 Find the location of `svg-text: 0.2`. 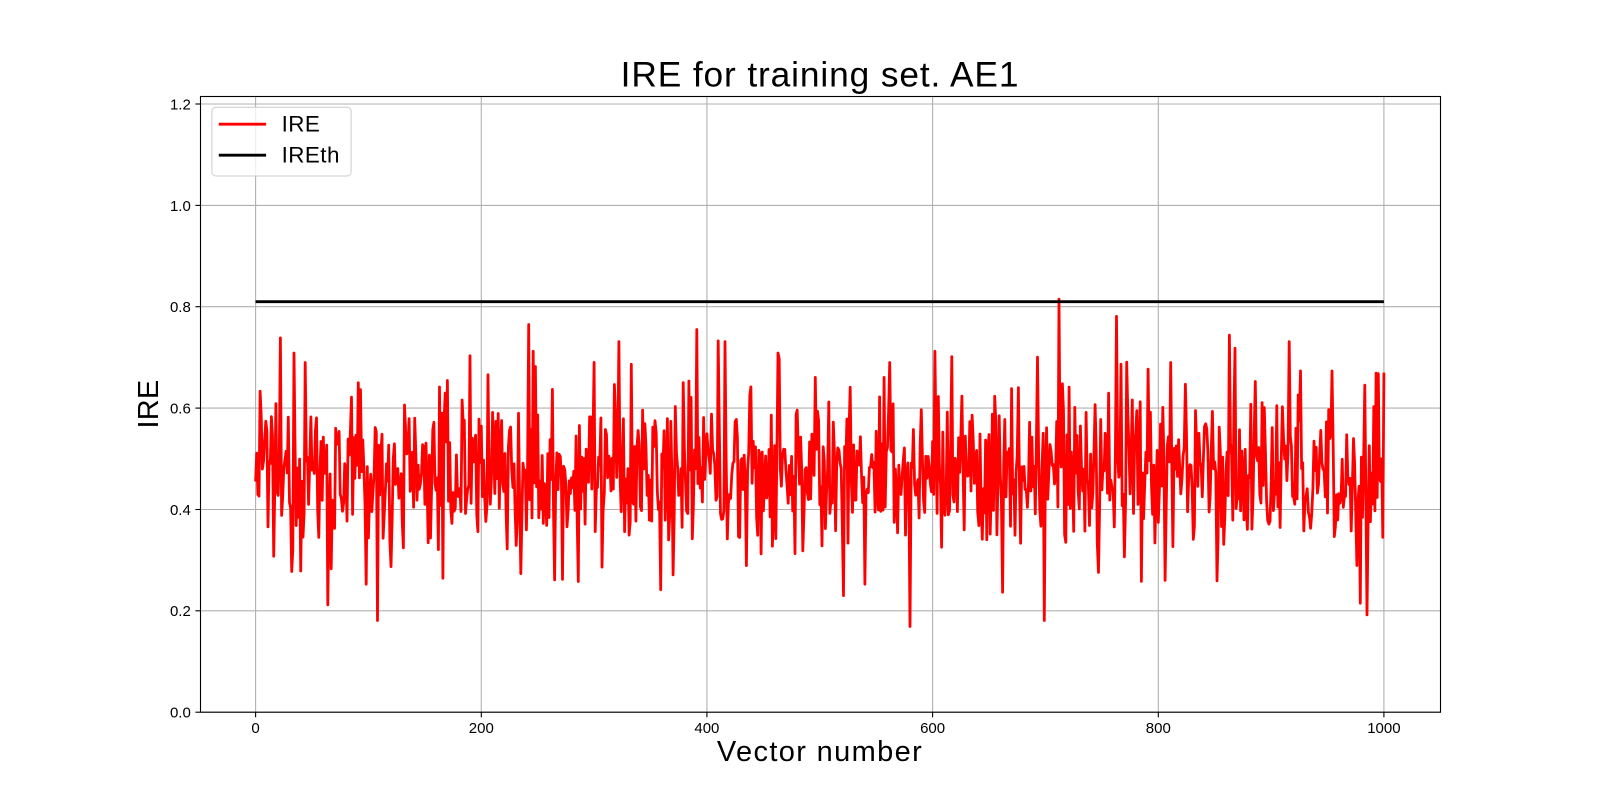

svg-text: 0.2 is located at coordinates (180, 611).